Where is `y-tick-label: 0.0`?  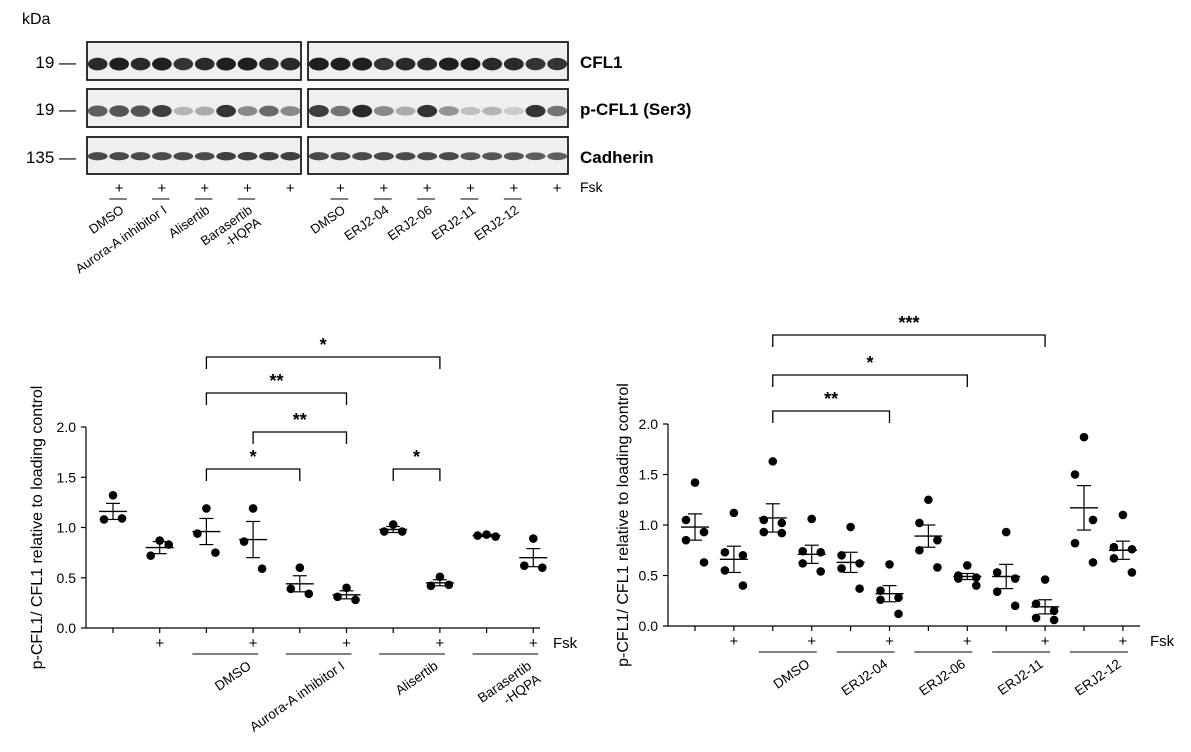 y-tick-label: 0.0 is located at coordinates (67, 628).